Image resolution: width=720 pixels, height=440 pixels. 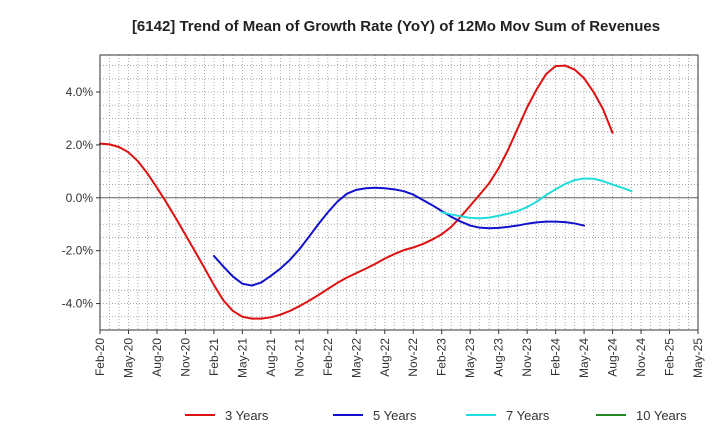 What do you see at coordinates (436, 415) in the screenshot?
I see `legend: 3 Years 5 Years 7 Years 10 Years` at bounding box center [436, 415].